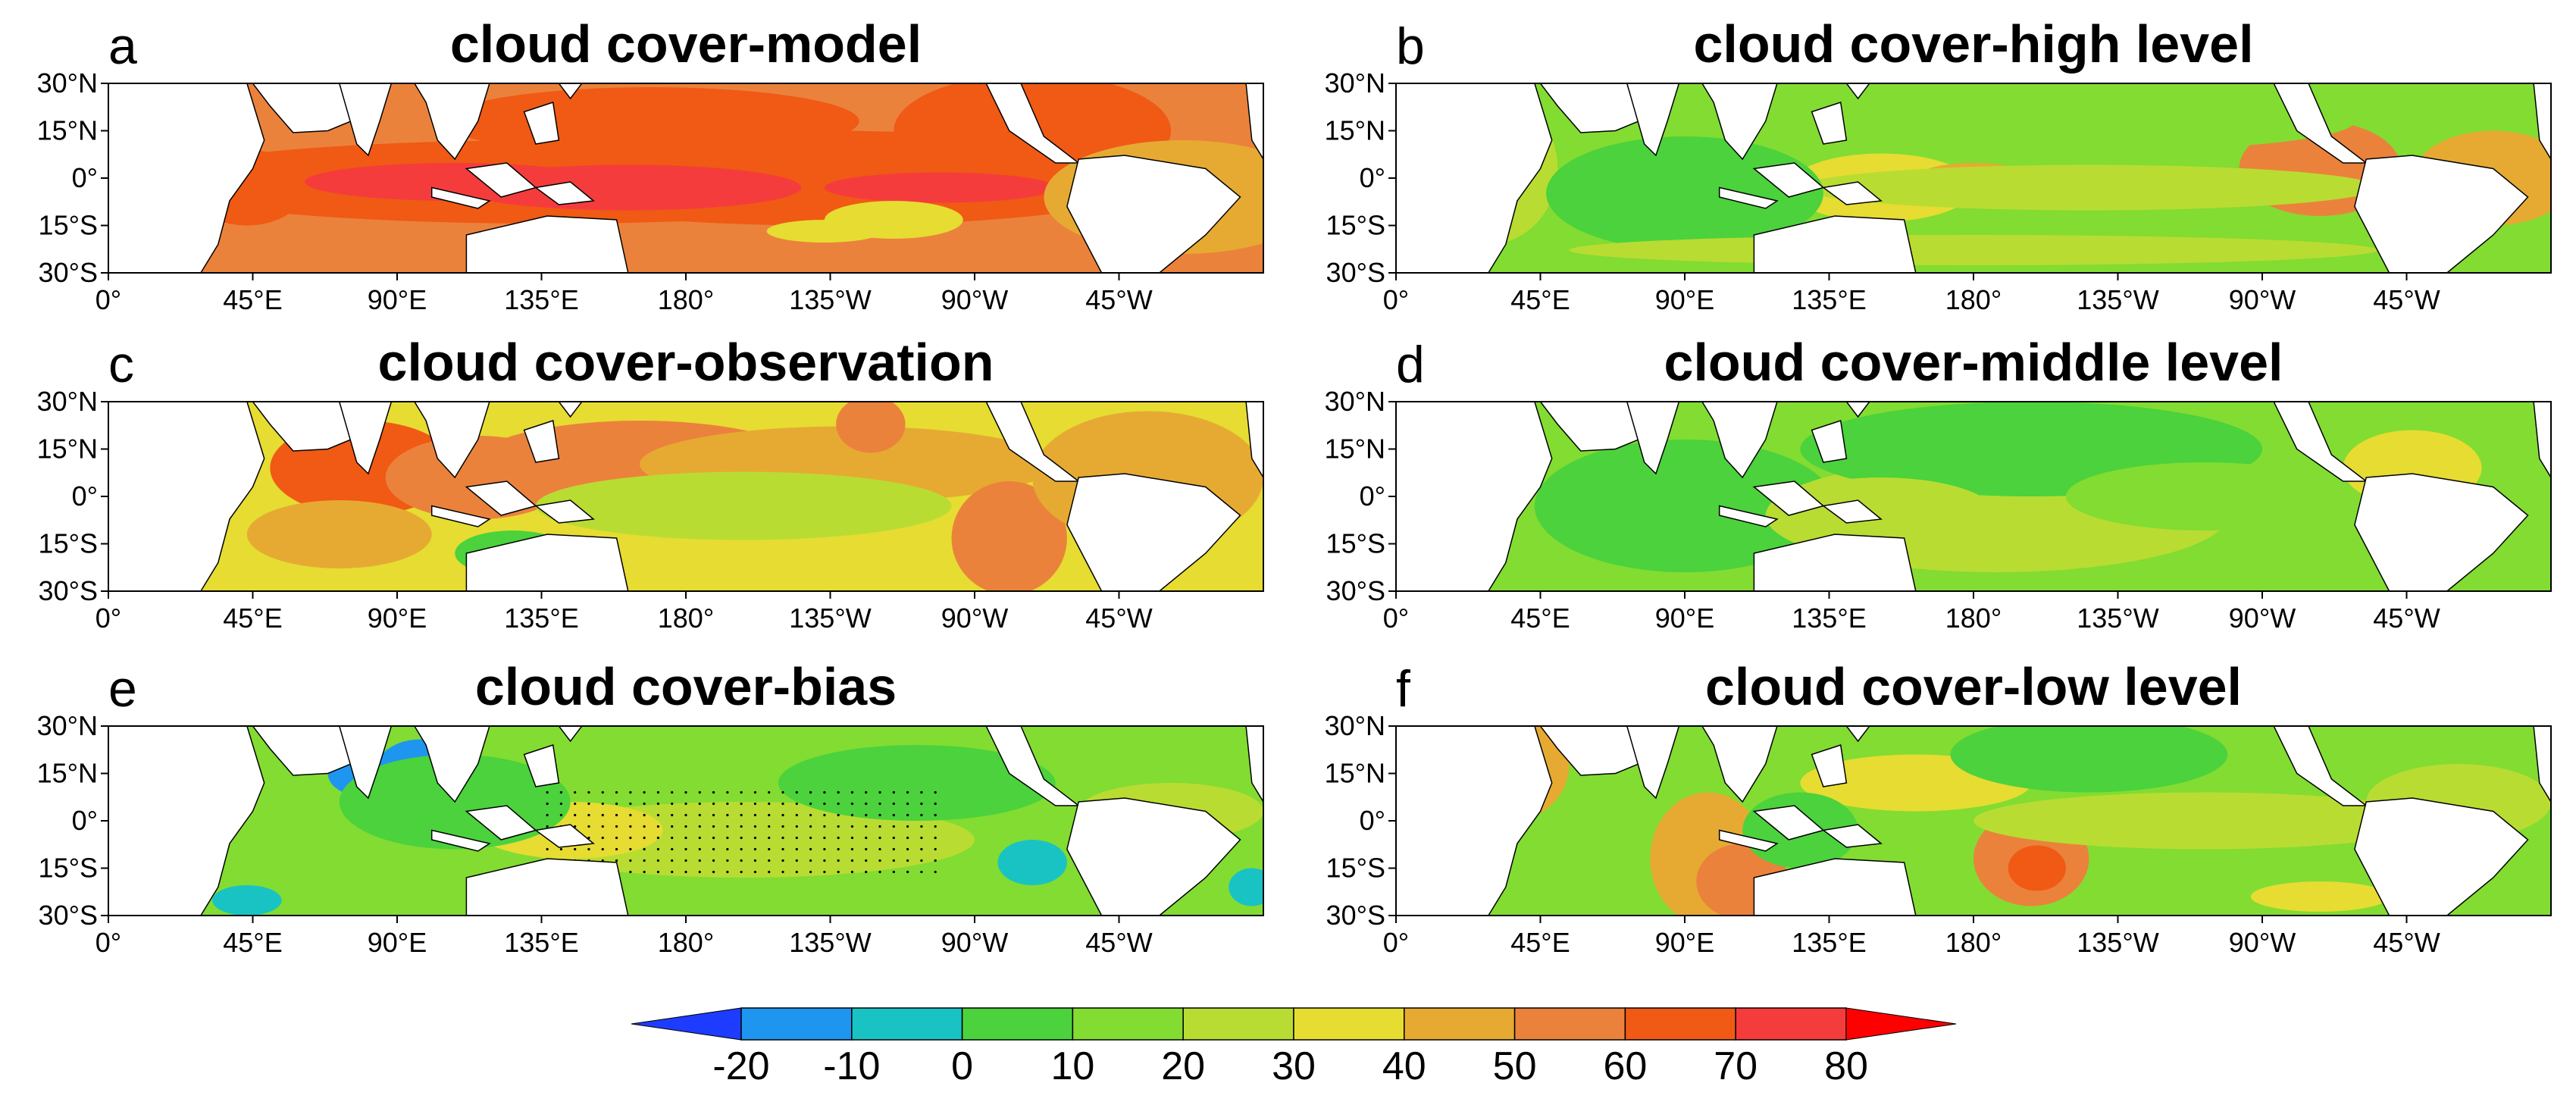  What do you see at coordinates (740, 1066) in the screenshot?
I see `colorbar-label: -20` at bounding box center [740, 1066].